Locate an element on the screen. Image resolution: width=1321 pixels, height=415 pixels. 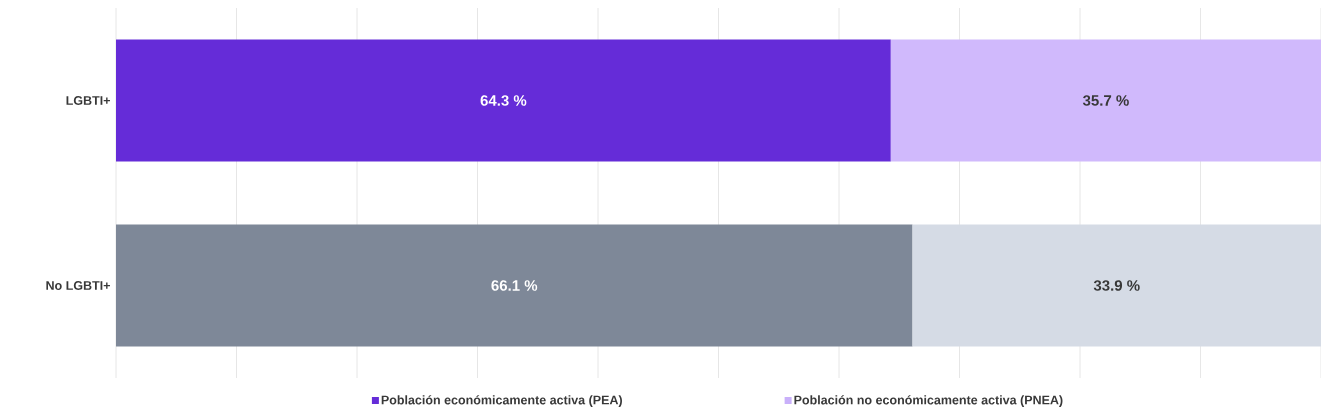
y-tick-label: No LGBTI+ is located at coordinates (78, 285).